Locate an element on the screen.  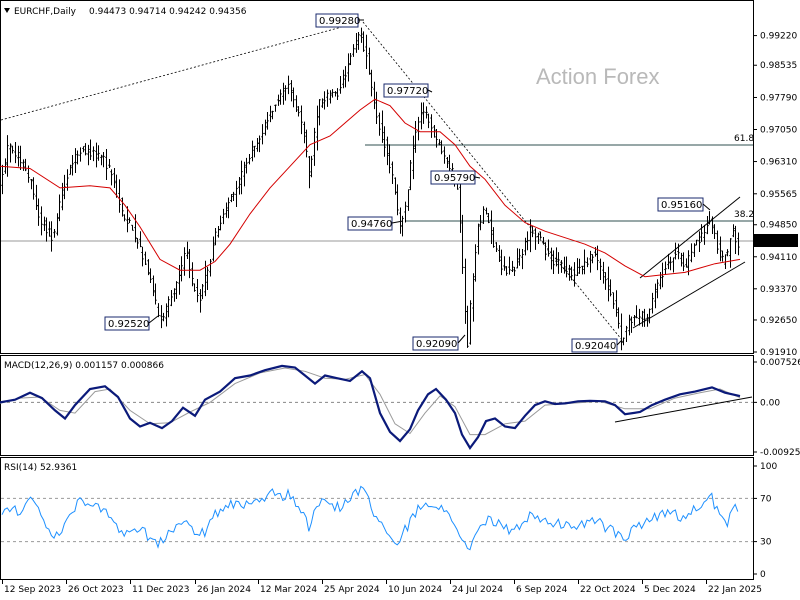
x-tick-label: 26 Jan 2024 is located at coordinates (224, 590).